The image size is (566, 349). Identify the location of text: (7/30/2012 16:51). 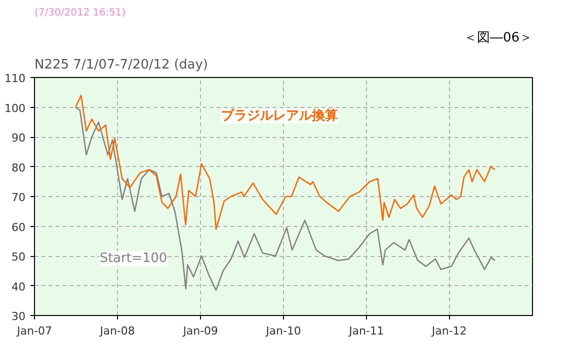
(80, 13).